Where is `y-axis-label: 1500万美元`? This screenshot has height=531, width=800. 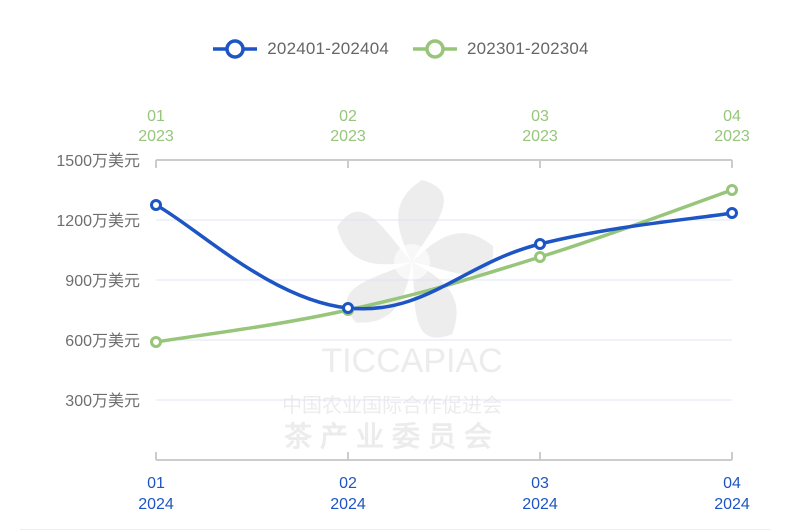 y-axis-label: 1500万美元 is located at coordinates (98, 161).